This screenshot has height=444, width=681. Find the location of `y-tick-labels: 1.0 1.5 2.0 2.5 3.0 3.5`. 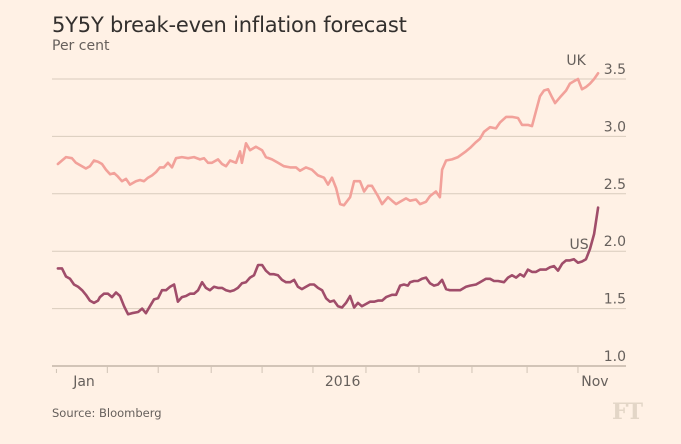

y-tick-labels: 1.0 1.5 2.0 2.5 3.0 3.5 is located at coordinates (615, 213).